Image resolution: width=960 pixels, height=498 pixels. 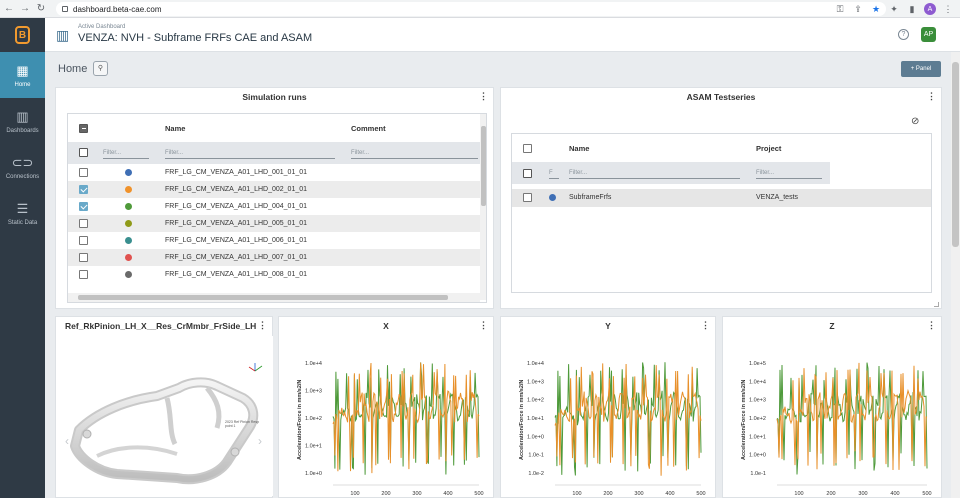 What do you see at coordinates (277, 257) in the screenshot?
I see `table-row: FRF_LG_CM_VENZA_A01_LHD_007_01_01` at bounding box center [277, 257].